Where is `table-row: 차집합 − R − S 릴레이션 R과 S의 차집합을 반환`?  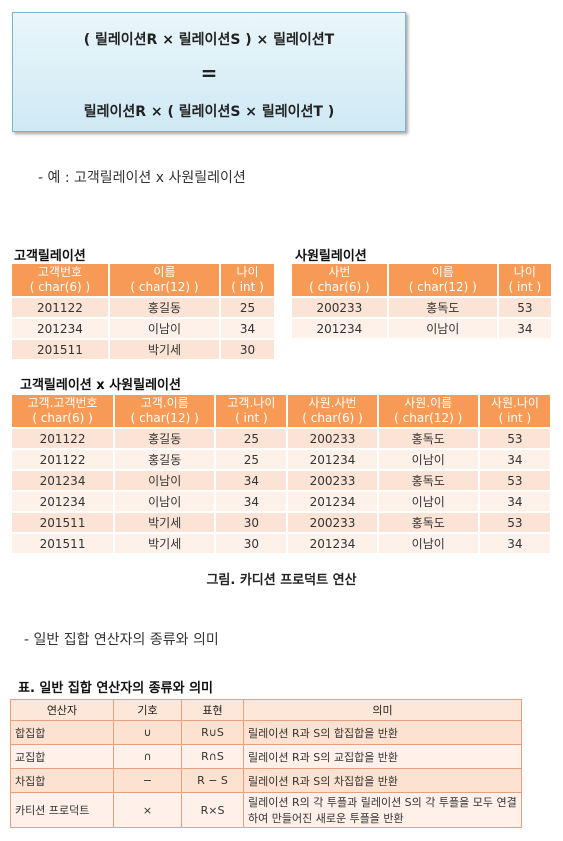 table-row: 차집합 − R − S 릴레이션 R과 S의 차집합을 반환 is located at coordinates (266, 780).